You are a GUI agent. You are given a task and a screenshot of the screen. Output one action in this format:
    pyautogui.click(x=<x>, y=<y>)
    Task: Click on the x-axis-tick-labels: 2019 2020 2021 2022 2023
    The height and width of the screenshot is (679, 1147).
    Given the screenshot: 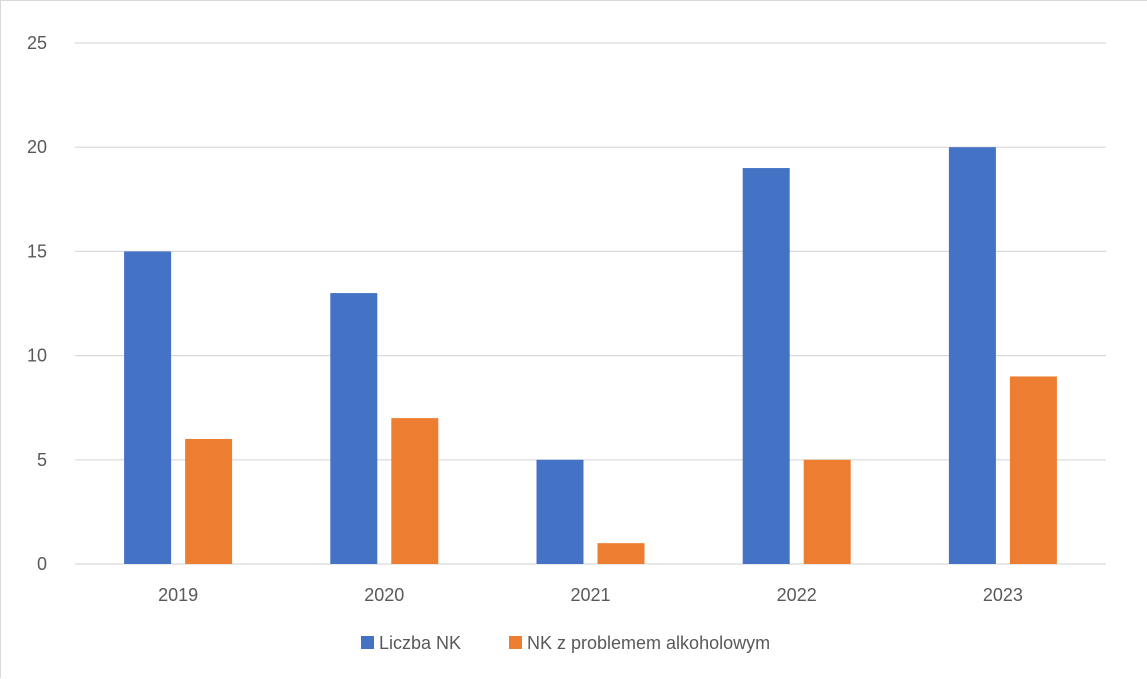 What is the action you would take?
    pyautogui.click(x=590, y=595)
    